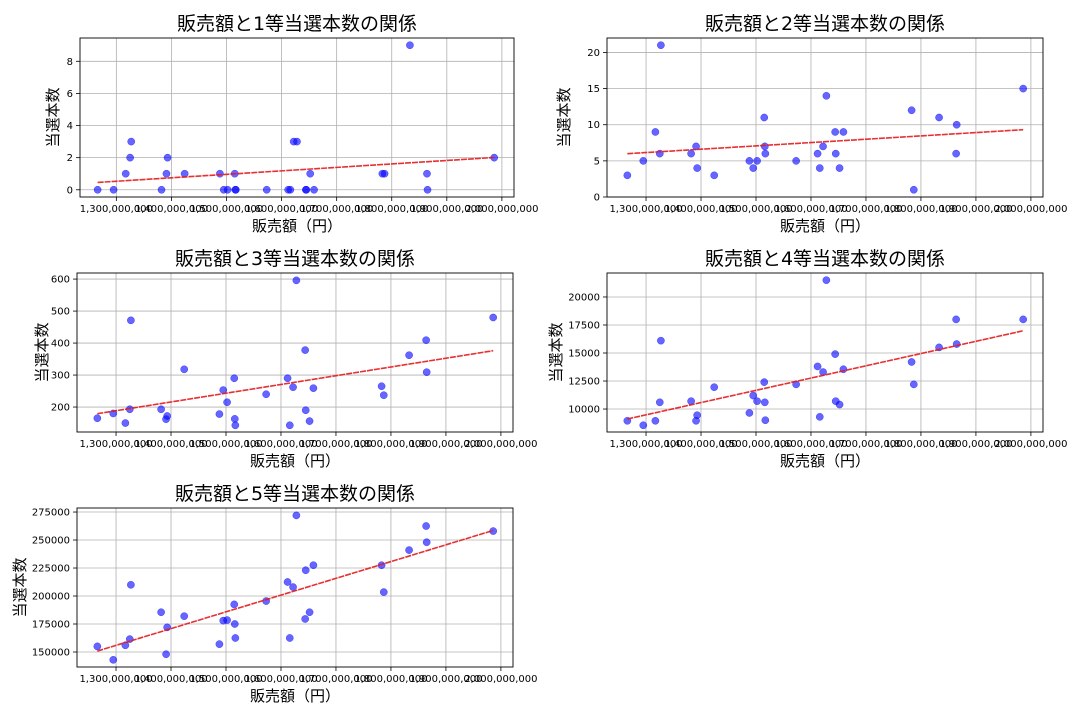 This screenshot has width=1080, height=724. Describe the element at coordinates (295, 259) in the screenshot. I see `chart-title: 販売額と3等当選本数の関係` at that location.